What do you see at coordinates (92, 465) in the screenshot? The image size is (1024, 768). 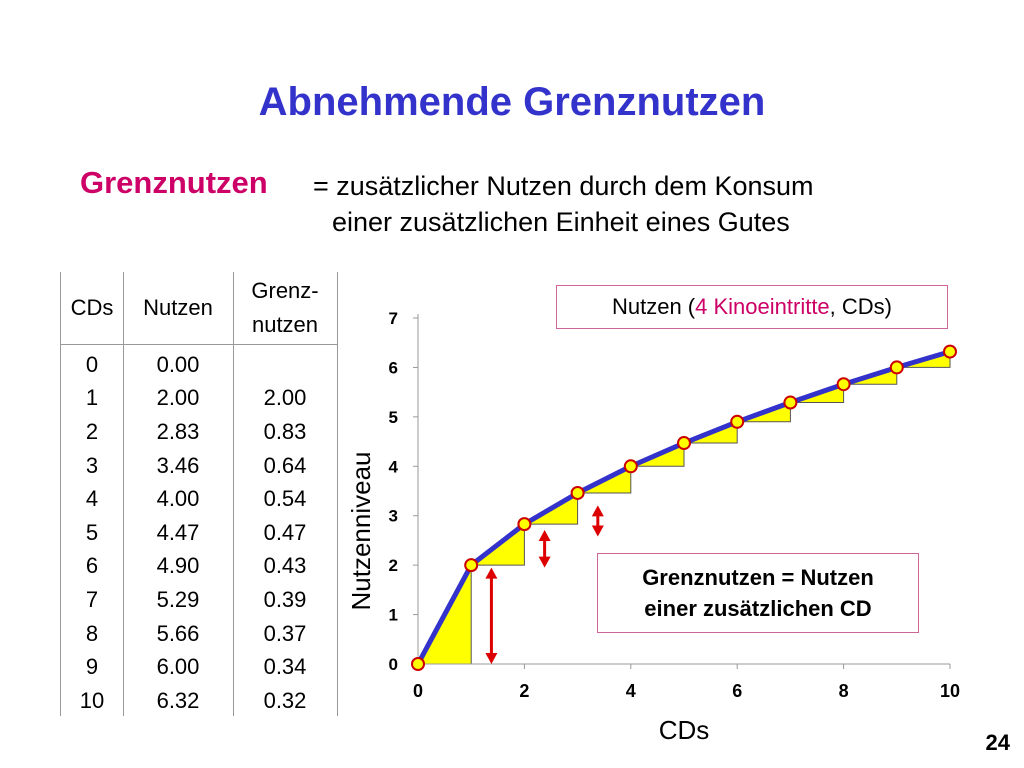 I see `cell-cds: 3` at bounding box center [92, 465].